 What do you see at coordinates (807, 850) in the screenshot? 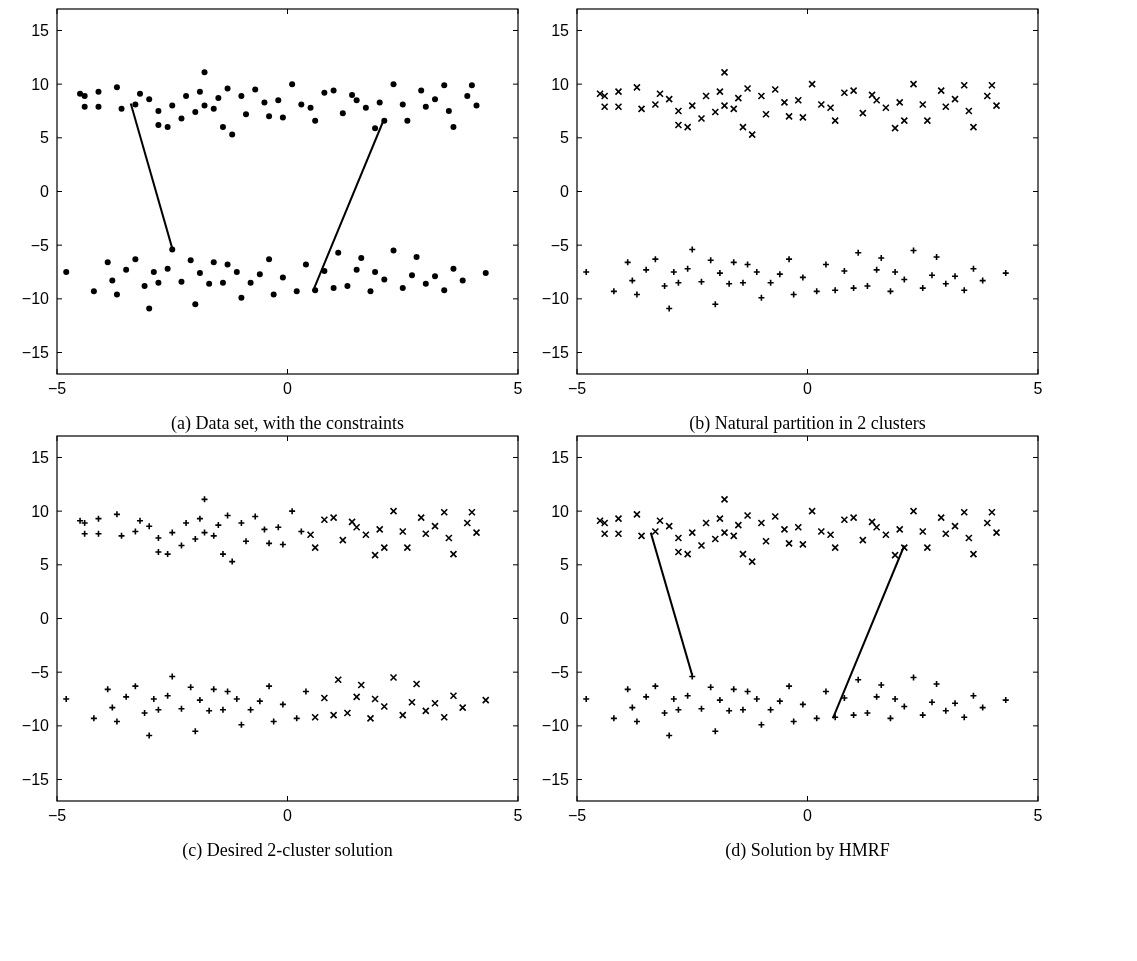
I see `text: (d) Solution by HMRF` at bounding box center [807, 850].